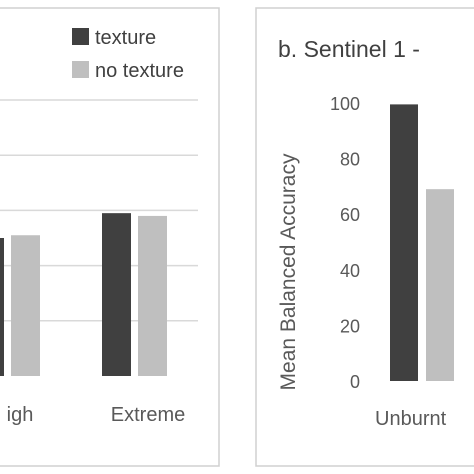 The width and height of the screenshot is (474, 474). What do you see at coordinates (345, 243) in the screenshot?
I see `right-y-ticks: 0 20 40 60 80 100` at bounding box center [345, 243].